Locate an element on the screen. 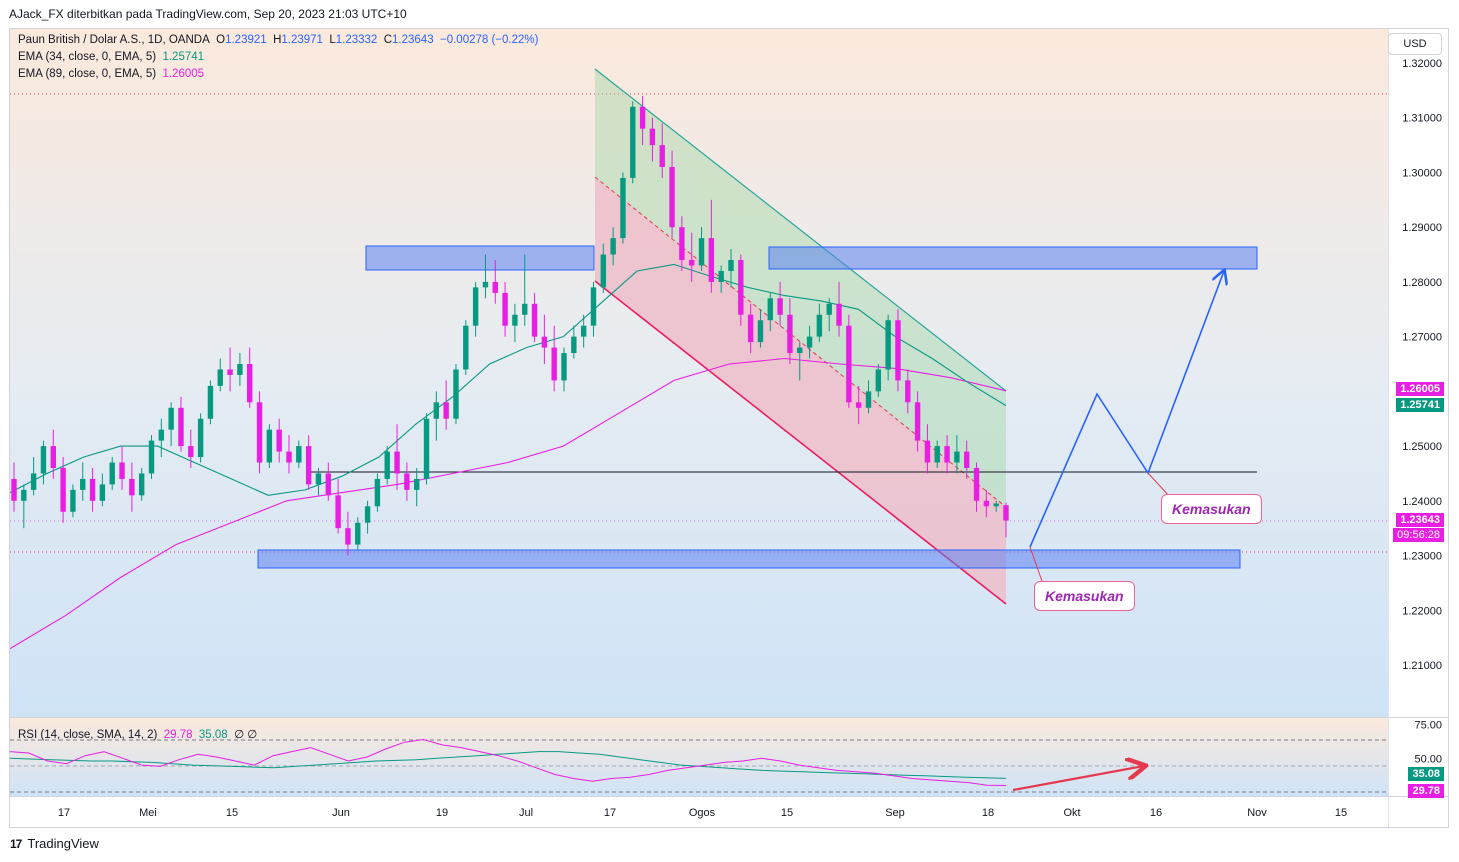  countdown-tag: 09:56:28 is located at coordinates (1418, 535).